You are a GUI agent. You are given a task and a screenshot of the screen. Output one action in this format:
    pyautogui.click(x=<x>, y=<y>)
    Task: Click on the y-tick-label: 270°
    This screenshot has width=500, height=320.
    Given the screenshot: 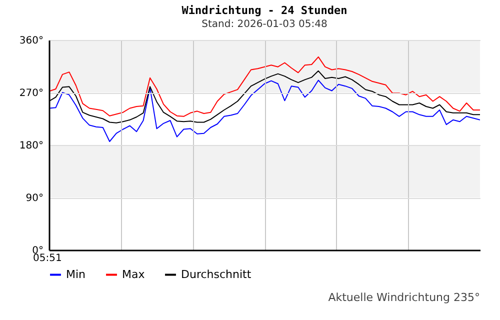 What is the action you would take?
    pyautogui.click(x=31, y=93)
    